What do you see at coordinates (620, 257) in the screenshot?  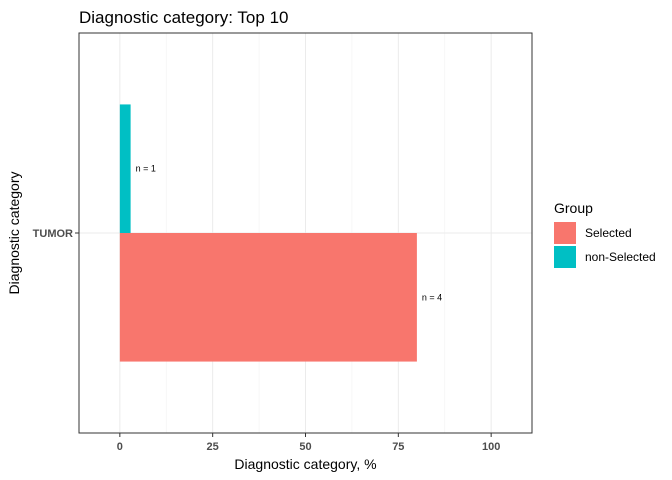 I see `legend-label: non-Selected` at bounding box center [620, 257].